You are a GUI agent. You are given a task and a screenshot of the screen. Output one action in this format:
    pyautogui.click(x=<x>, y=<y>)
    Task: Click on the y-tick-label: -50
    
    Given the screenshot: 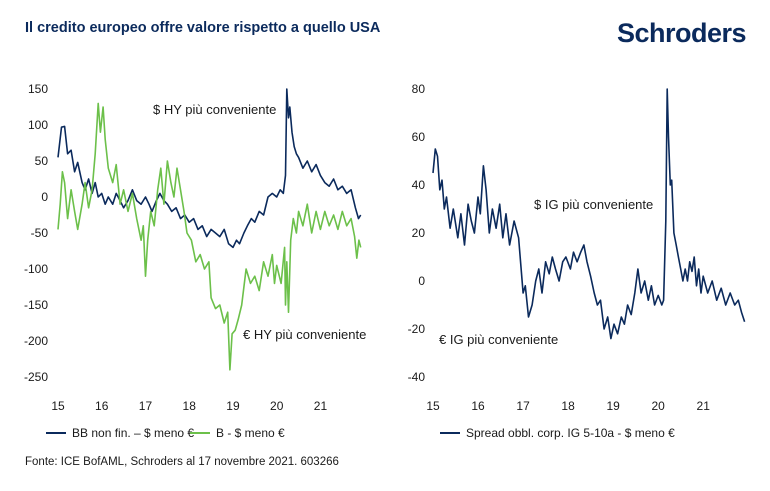 What is the action you would take?
    pyautogui.click(x=40, y=233)
    